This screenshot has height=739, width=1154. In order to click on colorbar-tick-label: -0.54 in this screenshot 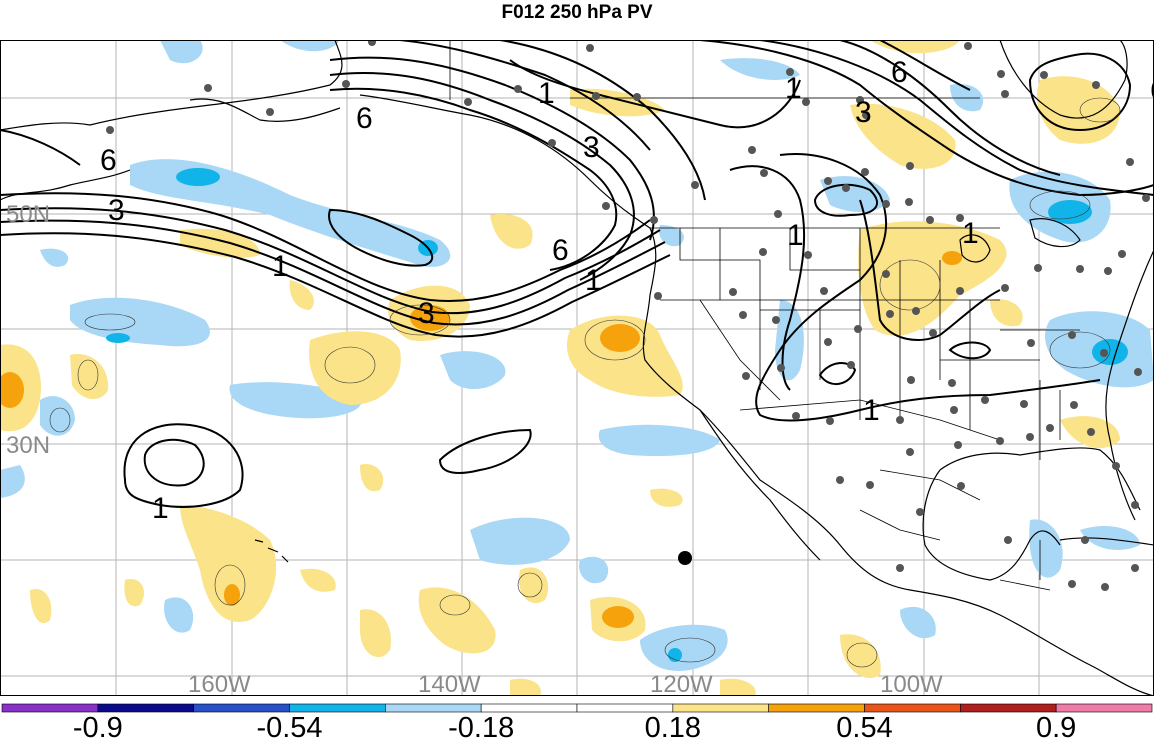, I will do `click(289, 725)`.